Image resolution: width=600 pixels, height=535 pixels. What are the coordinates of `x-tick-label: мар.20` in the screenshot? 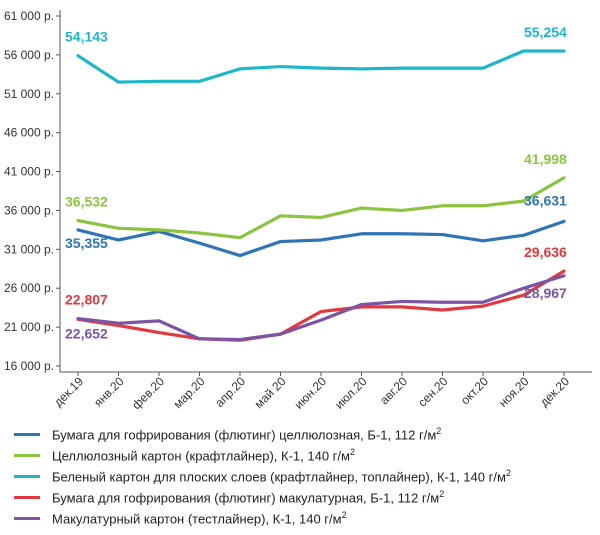 It's located at (189, 392).